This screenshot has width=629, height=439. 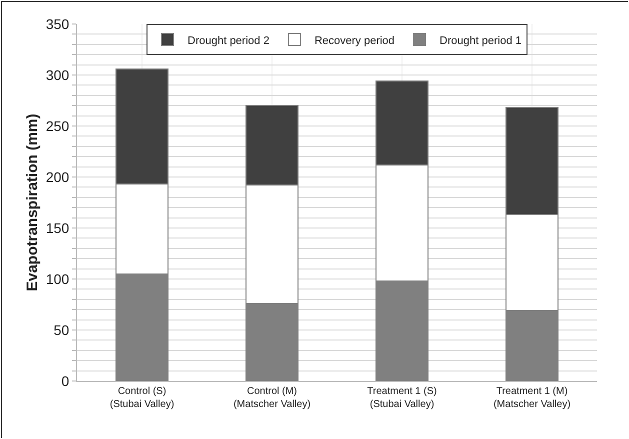 What do you see at coordinates (402, 398) in the screenshot?
I see `x-tick-label: Treatment 1 (S) (Stubai Valley)` at bounding box center [402, 398].